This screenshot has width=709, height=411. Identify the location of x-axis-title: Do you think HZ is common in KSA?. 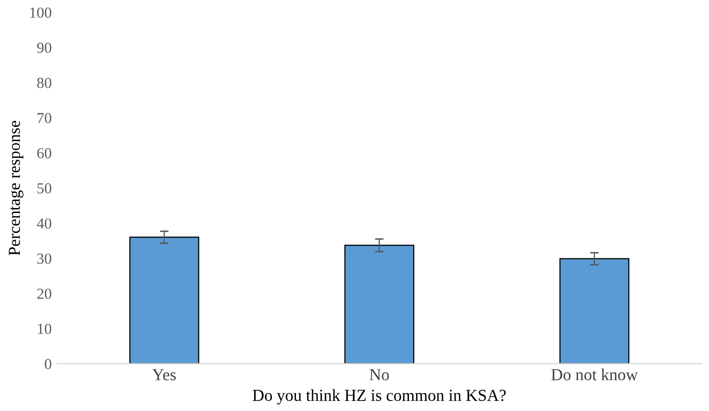
(379, 396).